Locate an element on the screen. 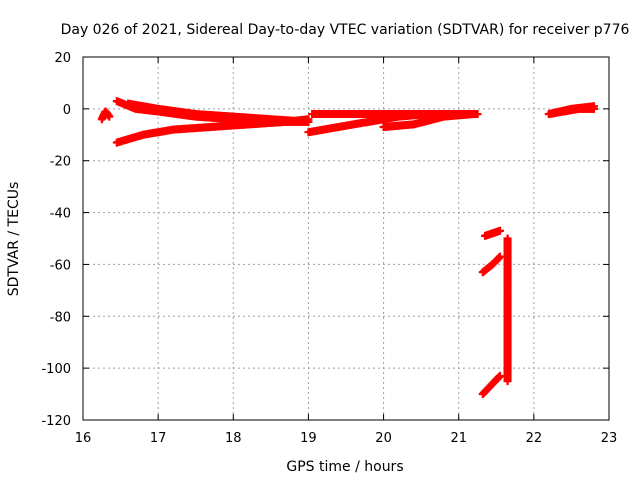  y-tick-label: -80 is located at coordinates (60, 317).